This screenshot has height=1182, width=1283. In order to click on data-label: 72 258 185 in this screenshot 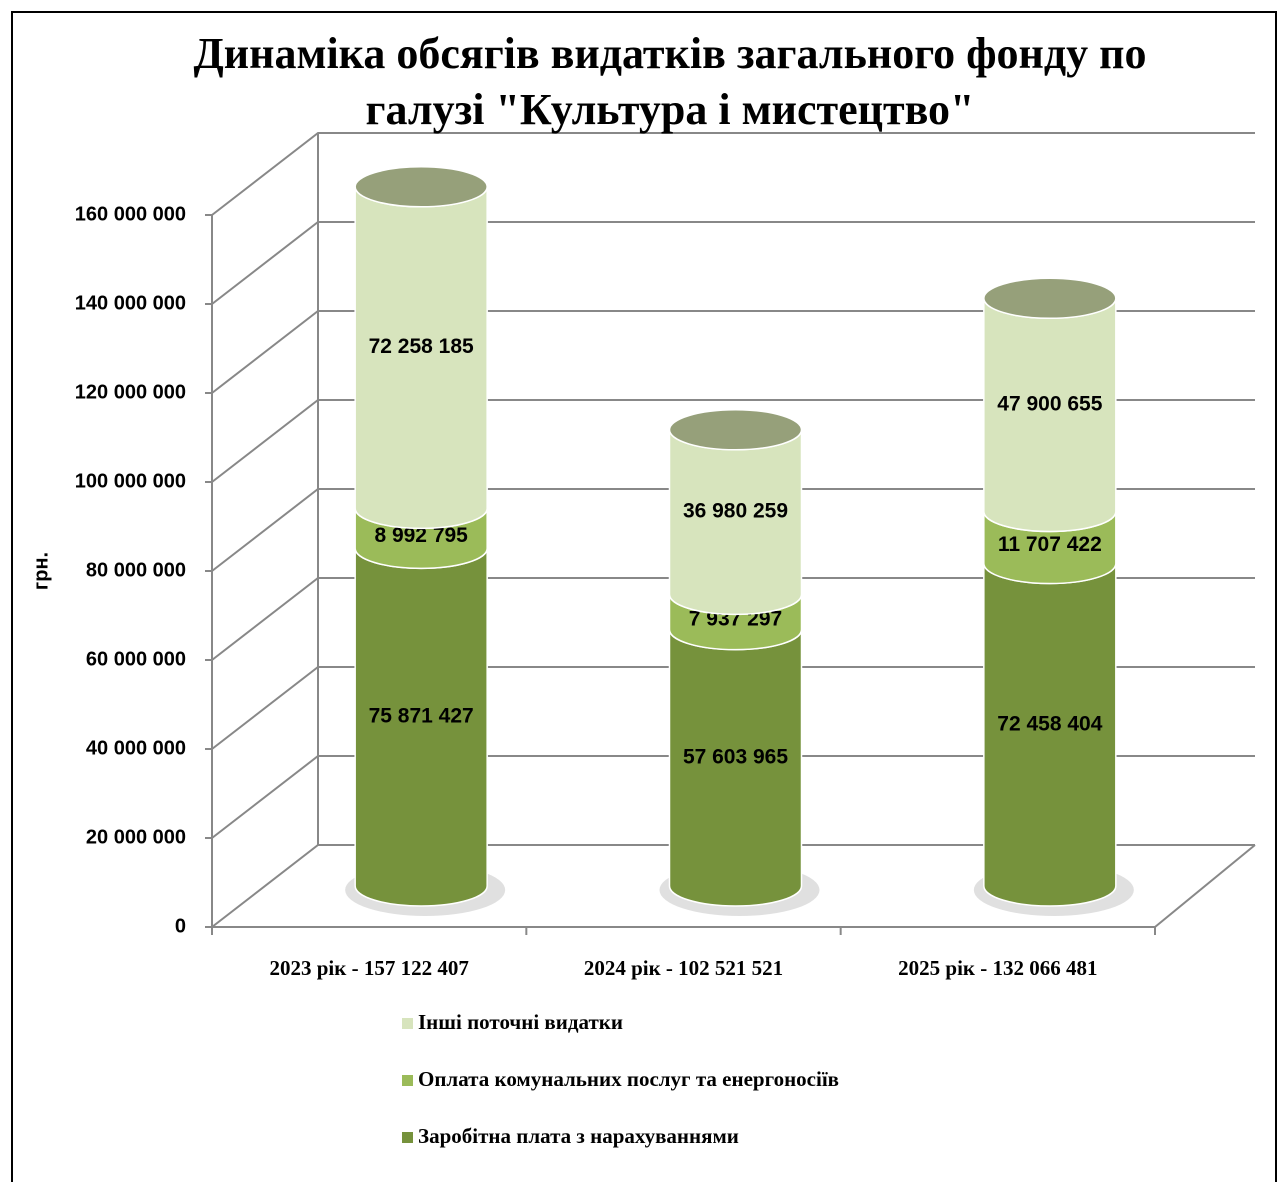, I will do `click(421, 346)`.